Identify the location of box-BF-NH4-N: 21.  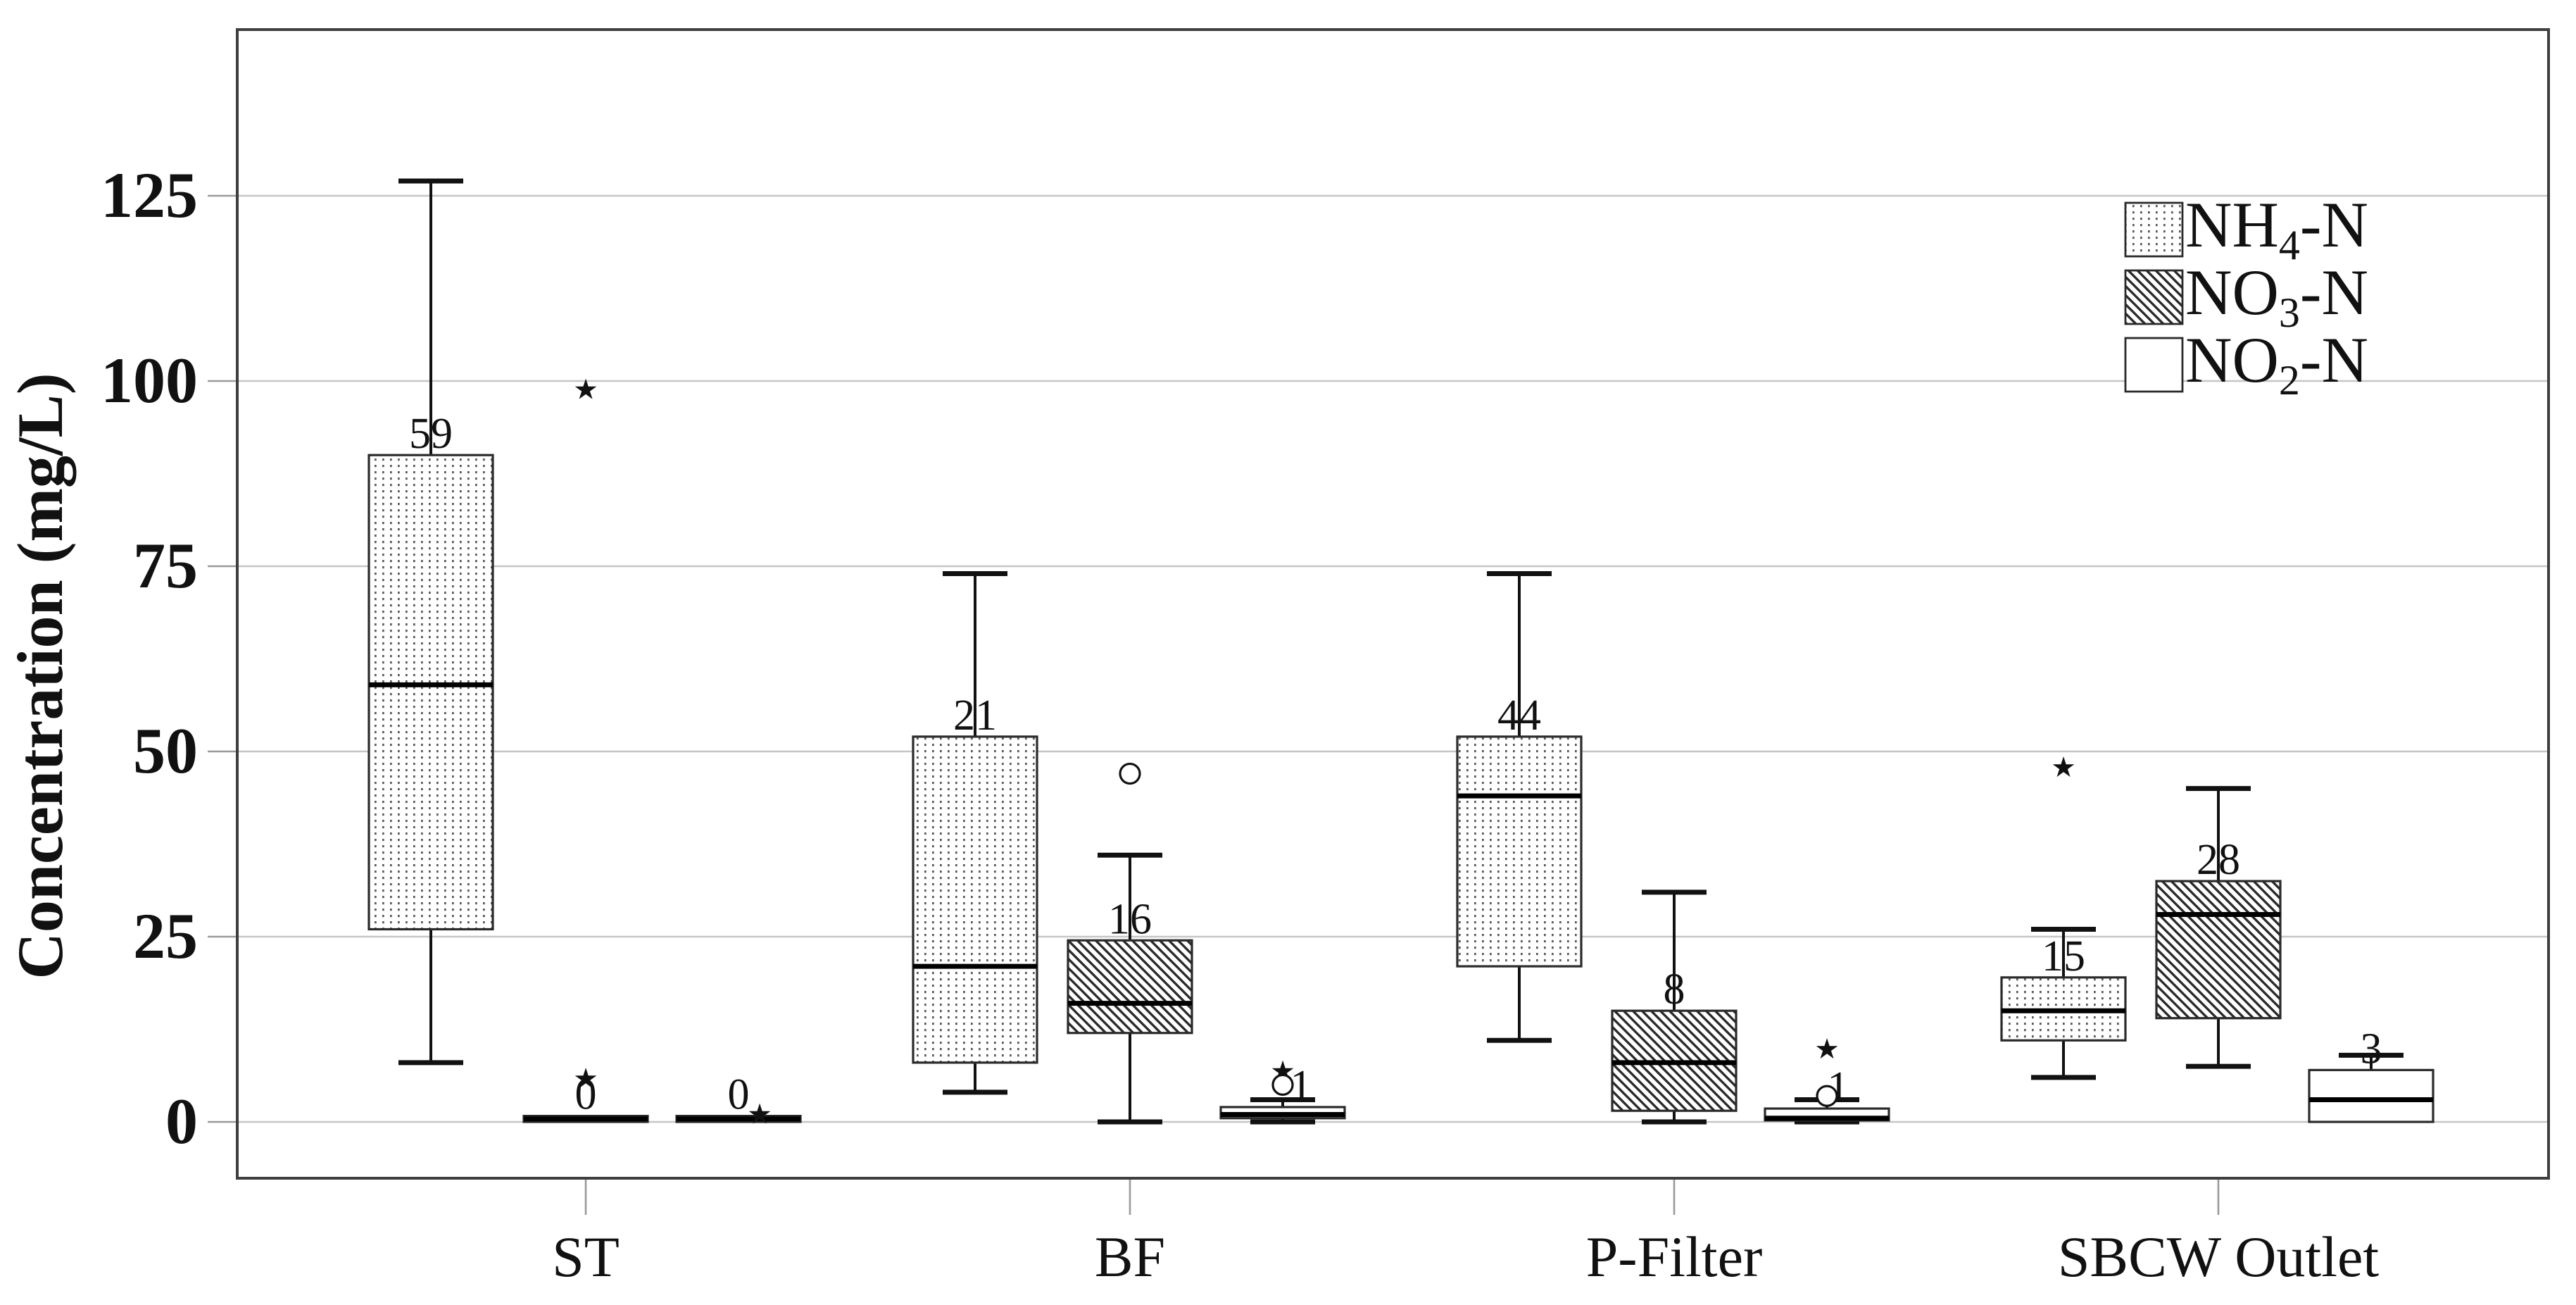
(975, 833).